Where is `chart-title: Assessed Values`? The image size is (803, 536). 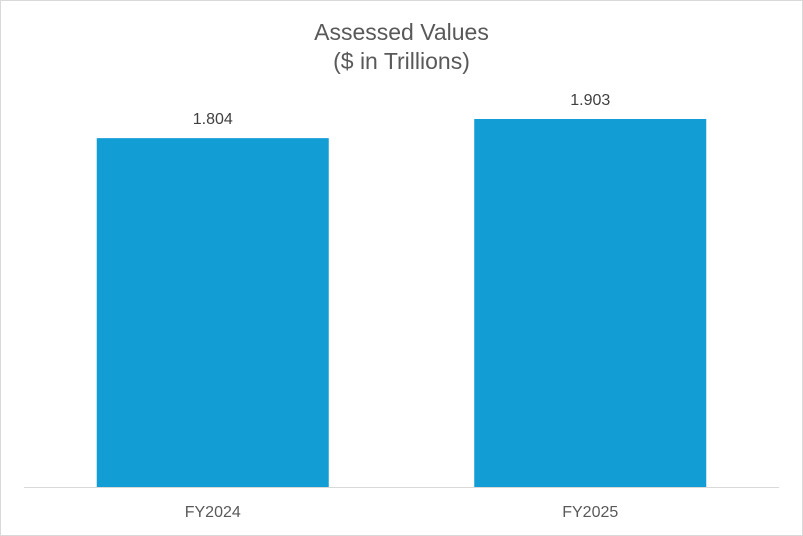
chart-title: Assessed Values is located at coordinates (401, 32).